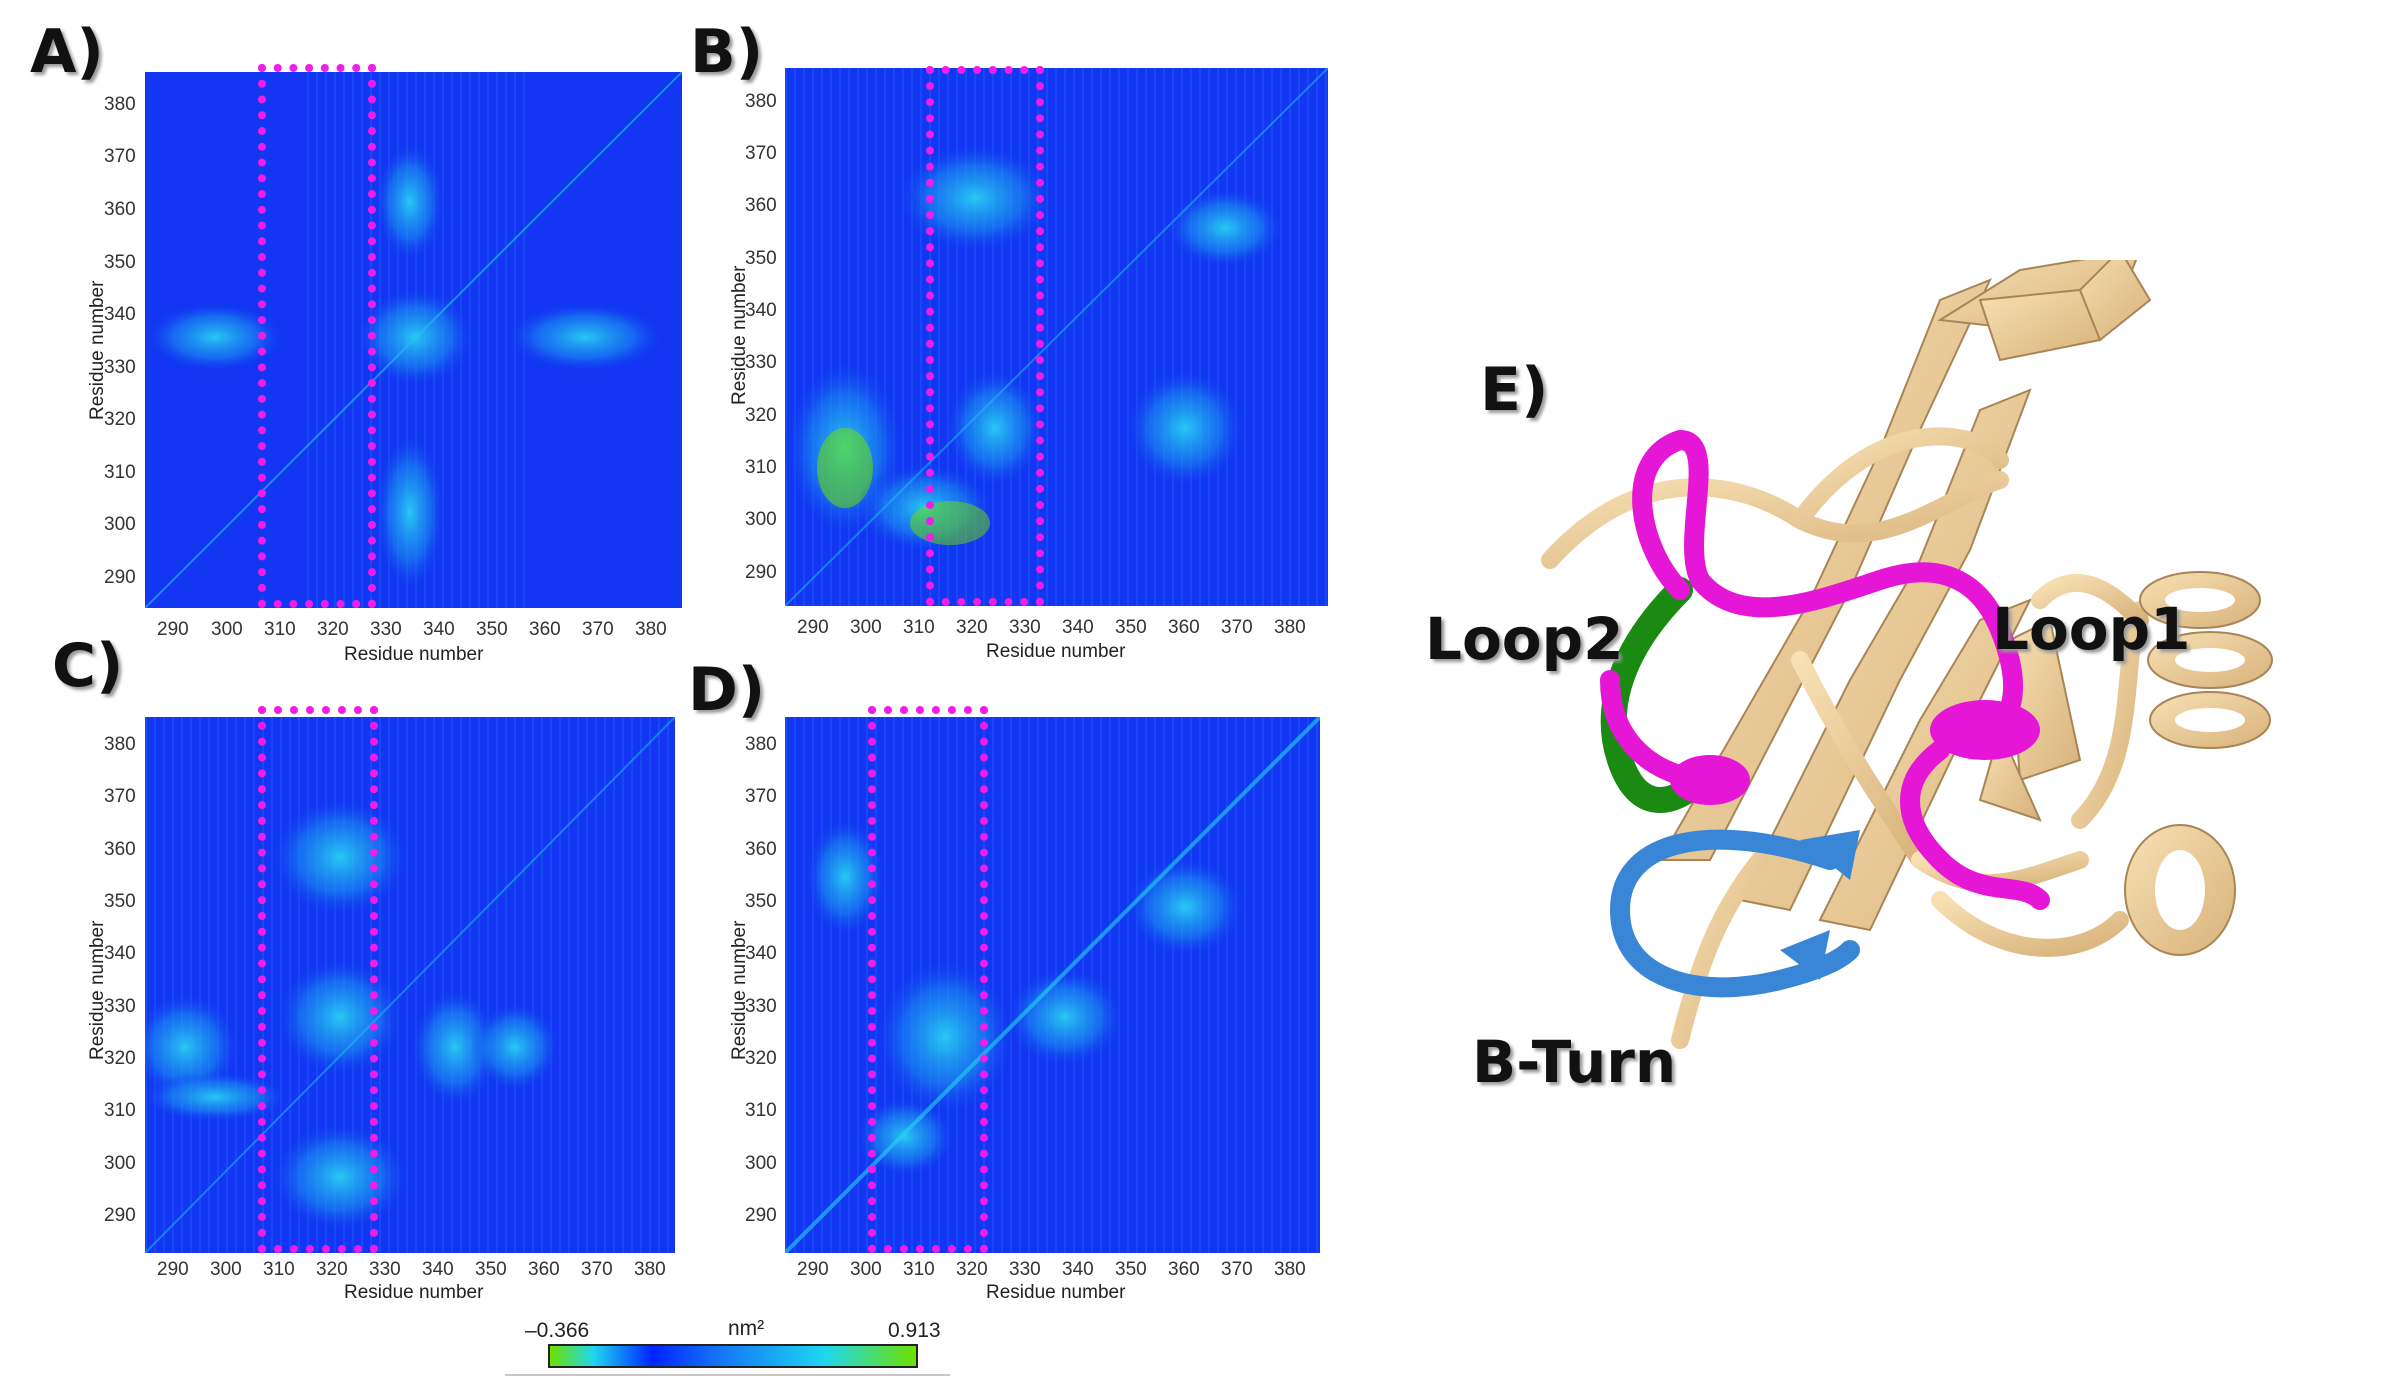  Describe the element at coordinates (97, 990) in the screenshot. I see `ylabel-c: Residue number` at that location.